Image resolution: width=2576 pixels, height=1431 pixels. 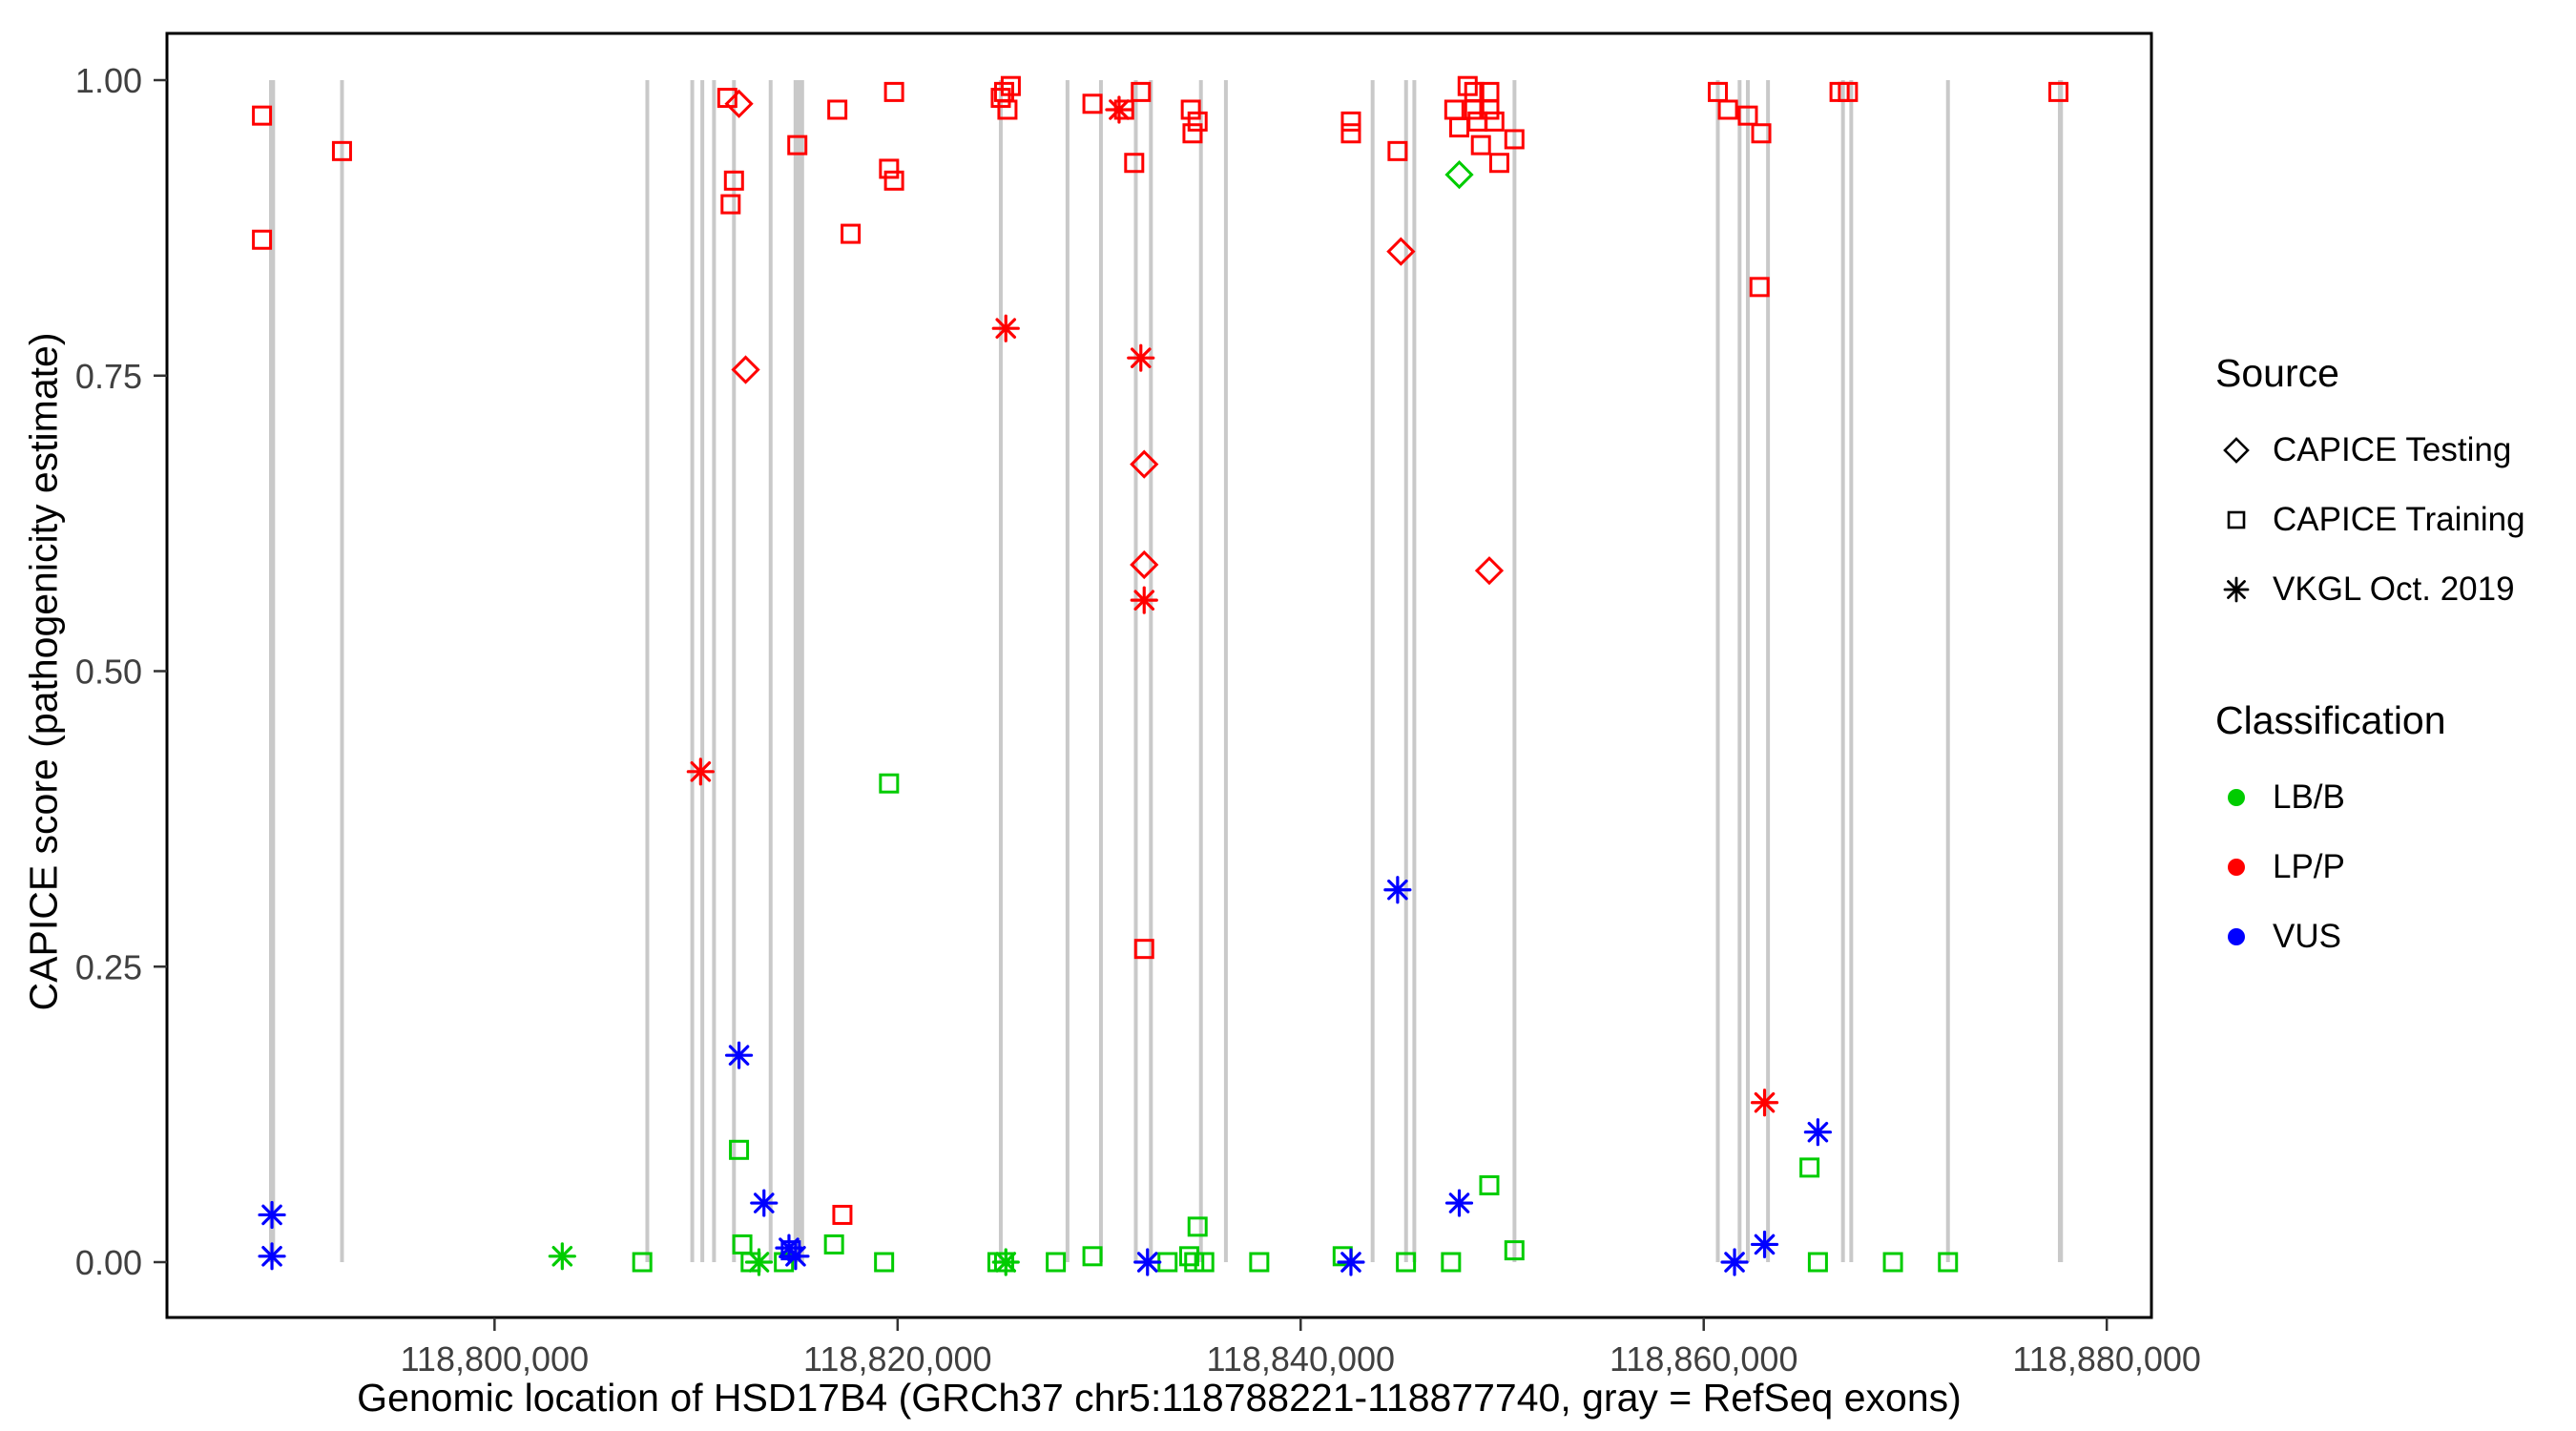 I want to click on x-tick-label: 118,800,000, so click(x=495, y=1359).